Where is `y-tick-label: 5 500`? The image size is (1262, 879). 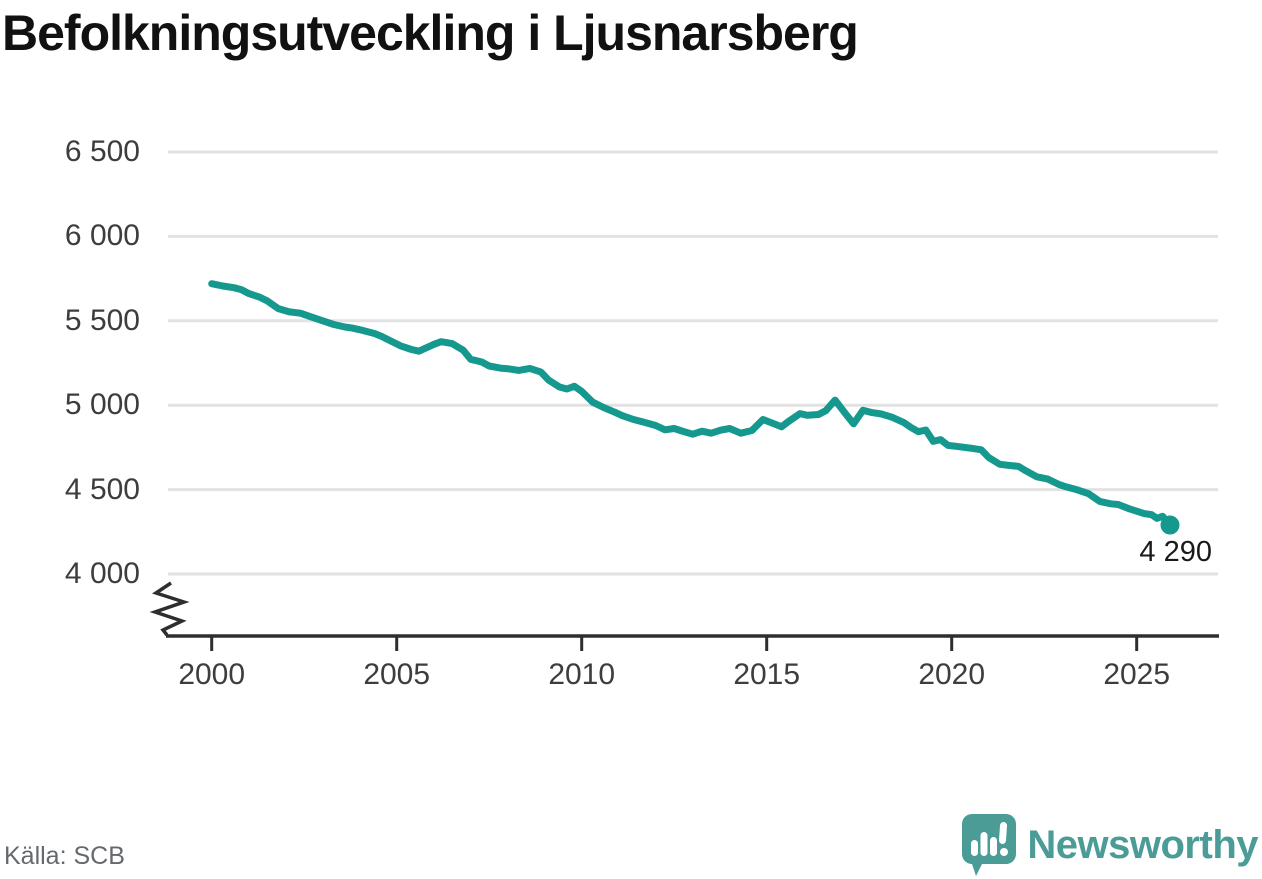
y-tick-label: 5 500 is located at coordinates (102, 320).